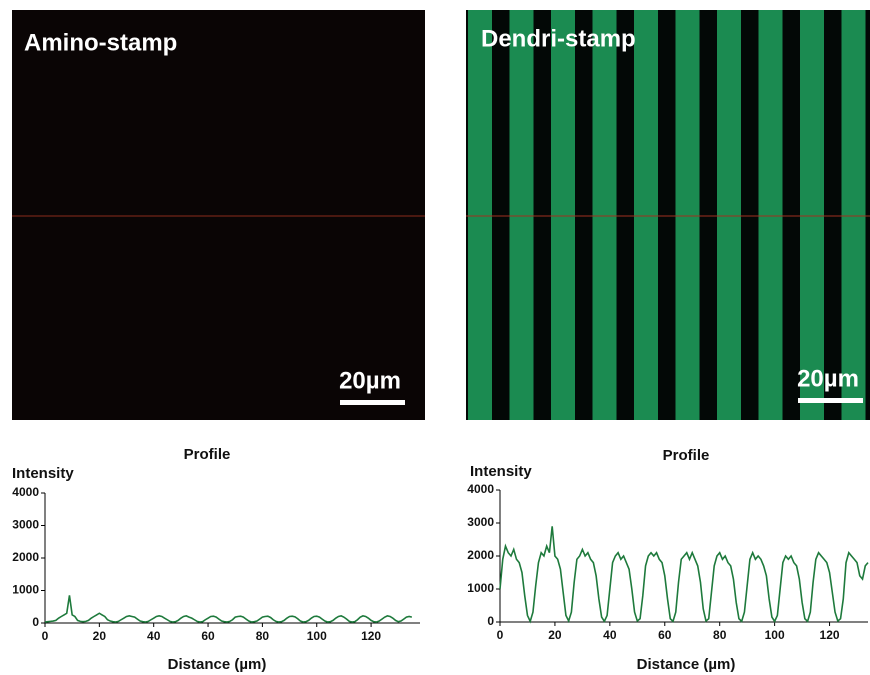  I want to click on image-label: Amino-stamp, so click(100, 42).